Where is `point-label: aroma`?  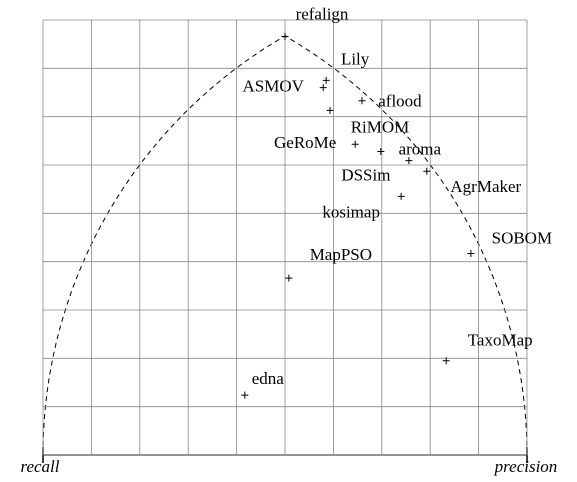 point-label: aroma is located at coordinates (420, 148).